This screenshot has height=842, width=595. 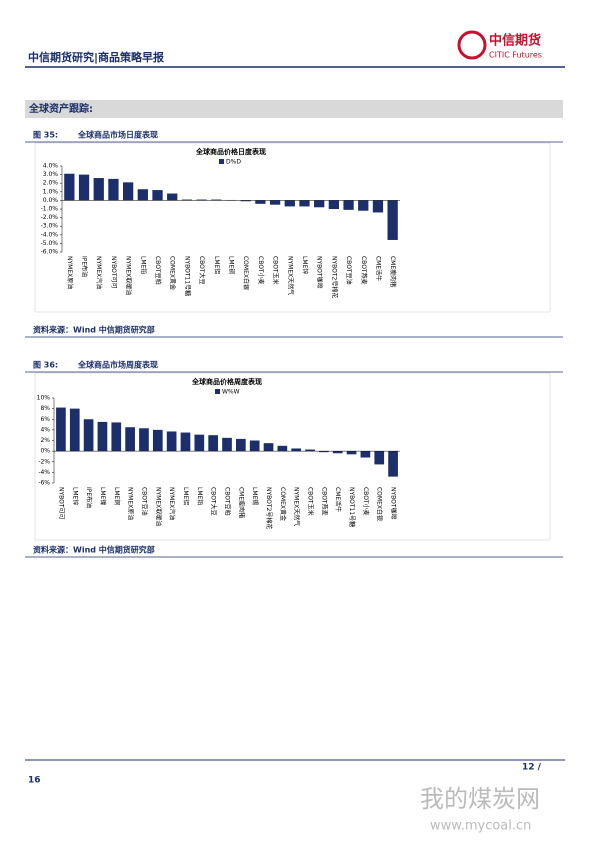 What do you see at coordinates (103, 496) in the screenshot?
I see `x-tick-label: LME镍` at bounding box center [103, 496].